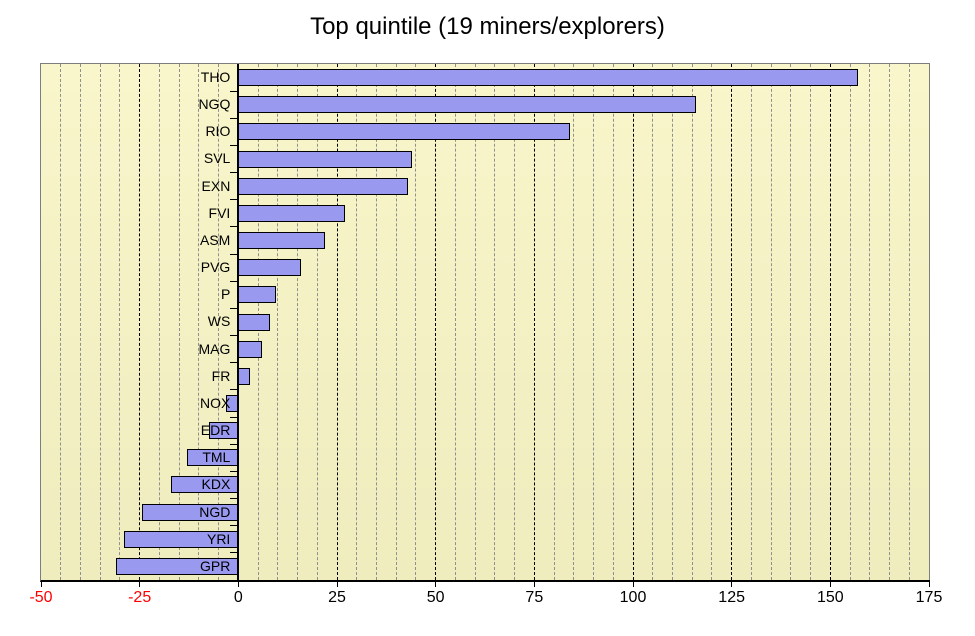  What do you see at coordinates (830, 597) in the screenshot?
I see `x-tick-label: 150` at bounding box center [830, 597].